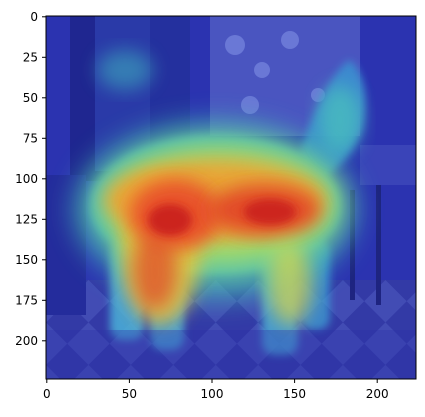 The height and width of the screenshot is (417, 425). Describe the element at coordinates (26, 341) in the screenshot. I see `y-tick-label: 200` at that location.